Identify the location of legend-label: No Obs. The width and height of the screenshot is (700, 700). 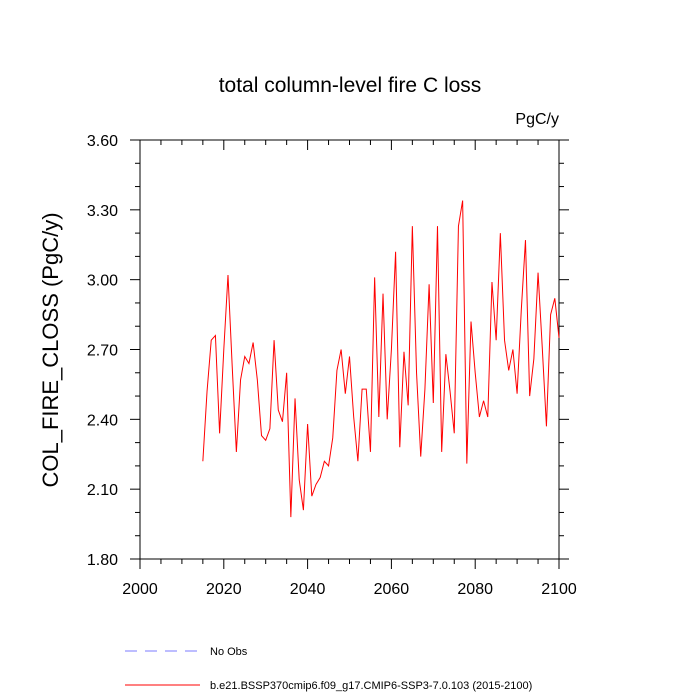
(229, 652).